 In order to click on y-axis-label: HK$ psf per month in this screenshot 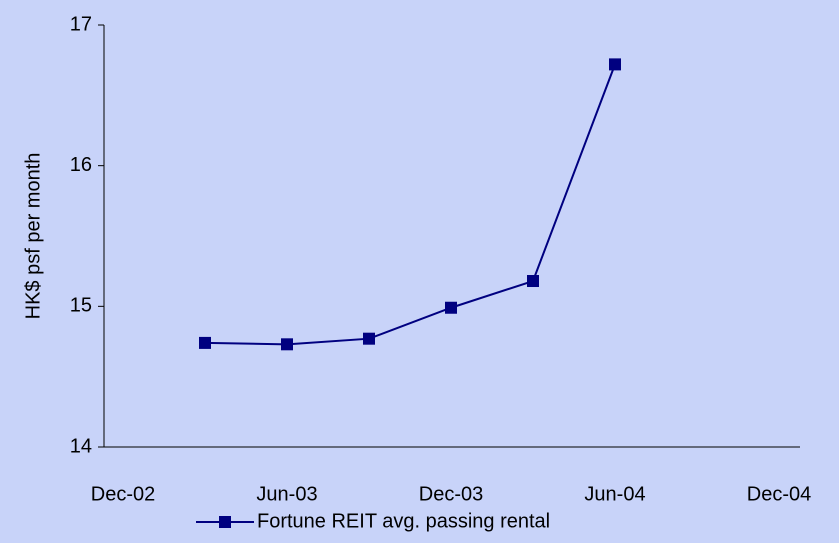, I will do `click(33, 236)`.